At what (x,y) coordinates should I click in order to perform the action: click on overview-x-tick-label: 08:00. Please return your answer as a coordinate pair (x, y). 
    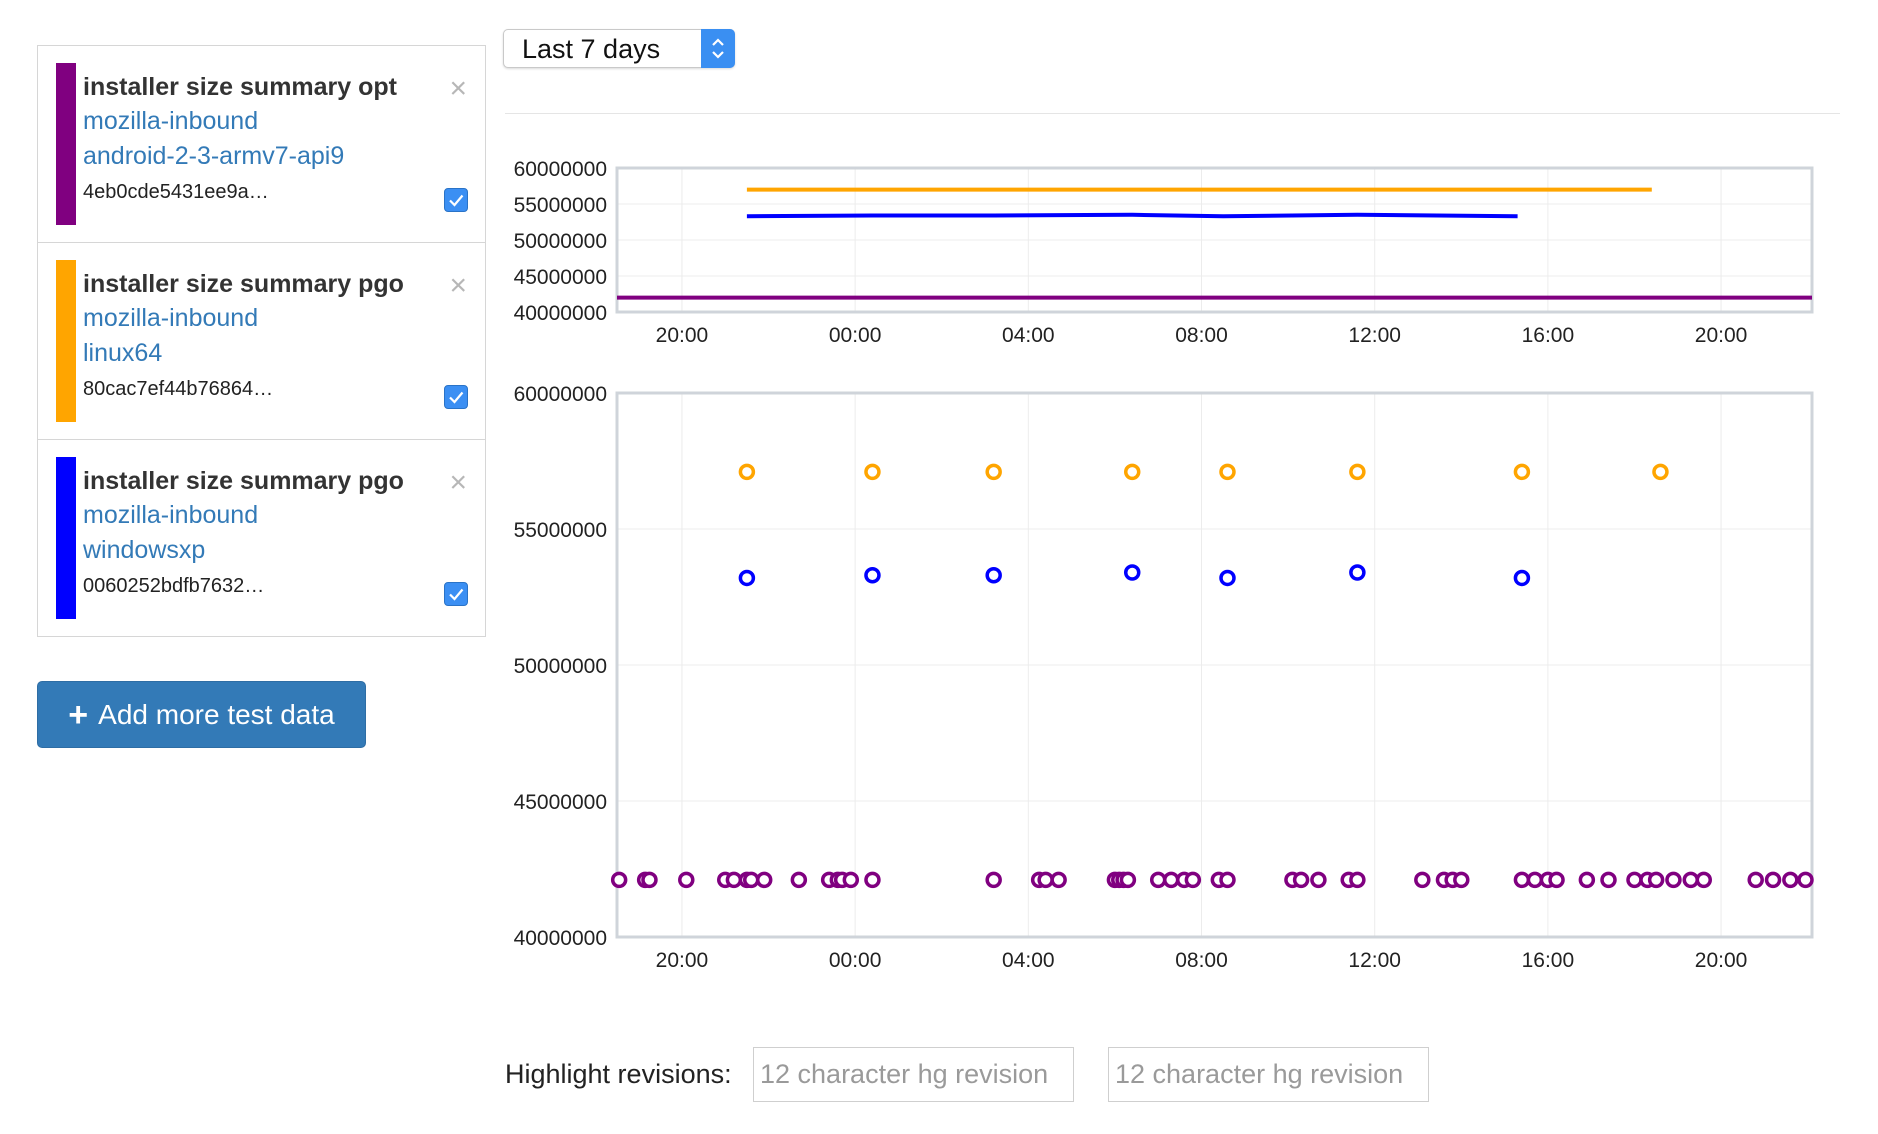
    Looking at the image, I should click on (1201, 335).